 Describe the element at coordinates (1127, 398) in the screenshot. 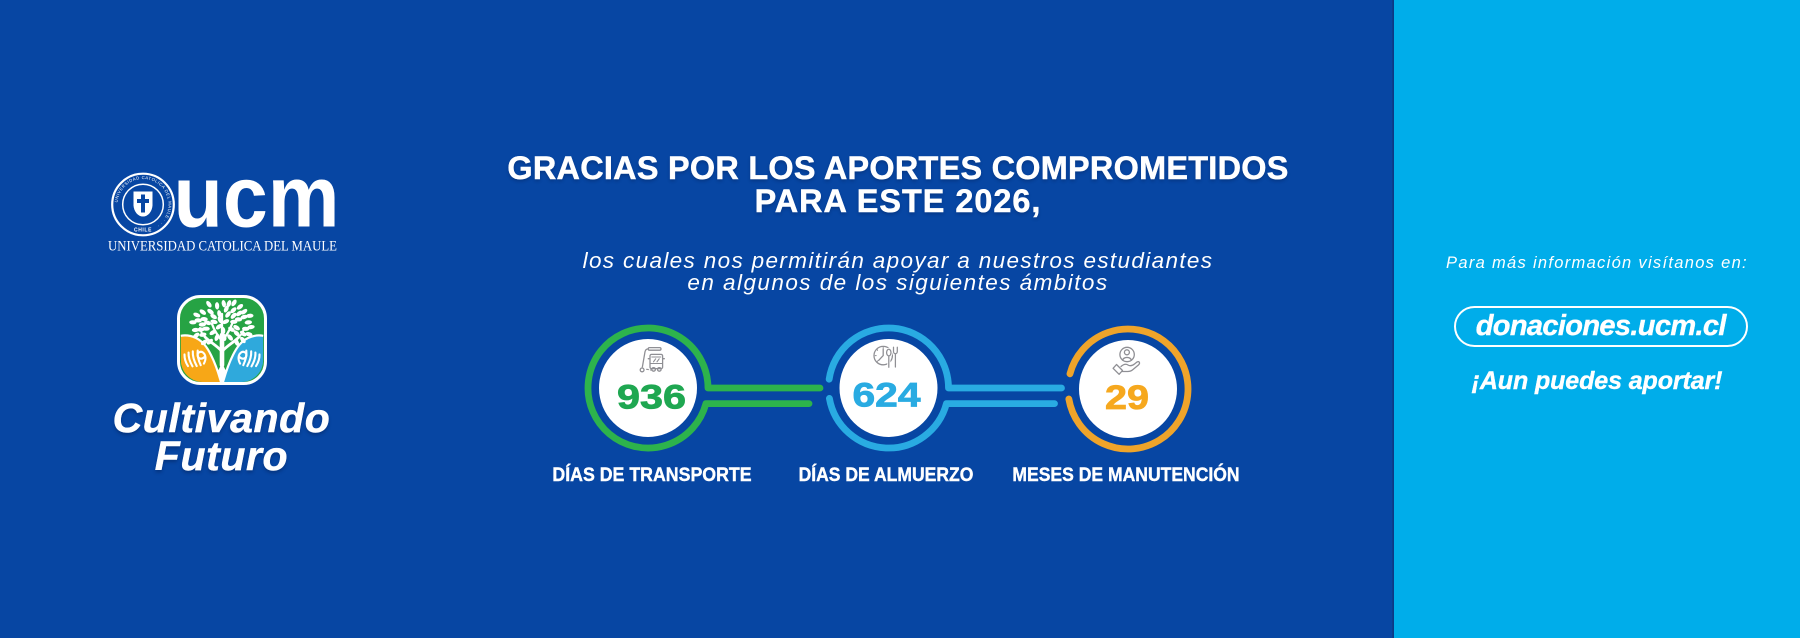

I see `svg-text: 29` at that location.